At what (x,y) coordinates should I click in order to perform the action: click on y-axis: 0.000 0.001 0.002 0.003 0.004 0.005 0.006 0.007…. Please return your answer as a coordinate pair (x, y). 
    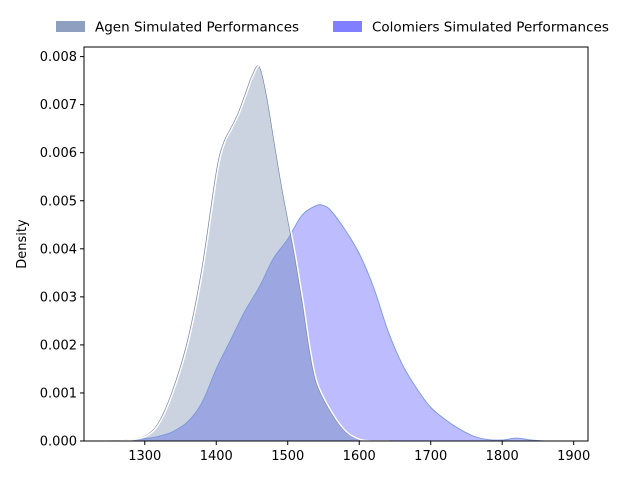
    Looking at the image, I should click on (62, 250).